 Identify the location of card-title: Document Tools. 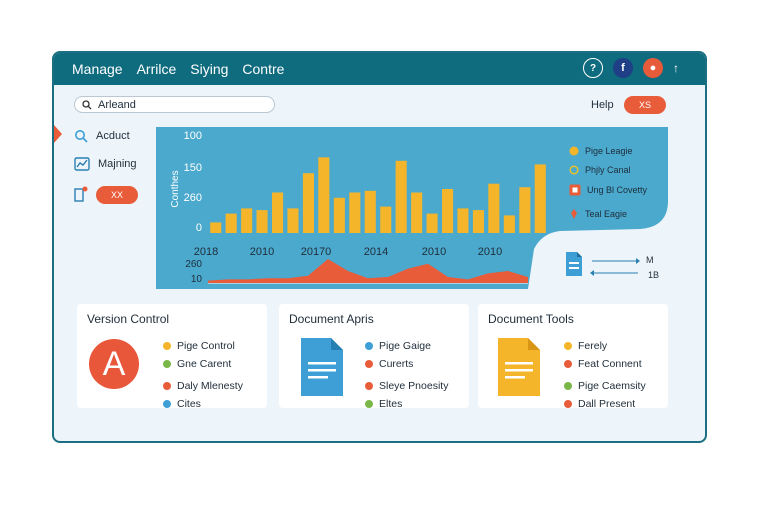
(531, 319).